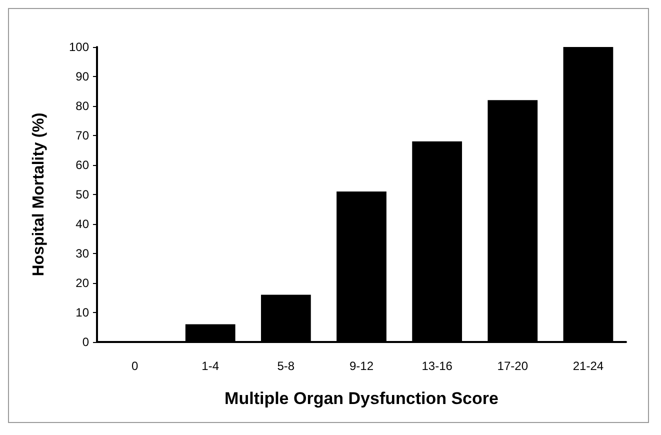 The height and width of the screenshot is (435, 661). Describe the element at coordinates (86, 342) in the screenshot. I see `y-tick-label: 0` at that location.